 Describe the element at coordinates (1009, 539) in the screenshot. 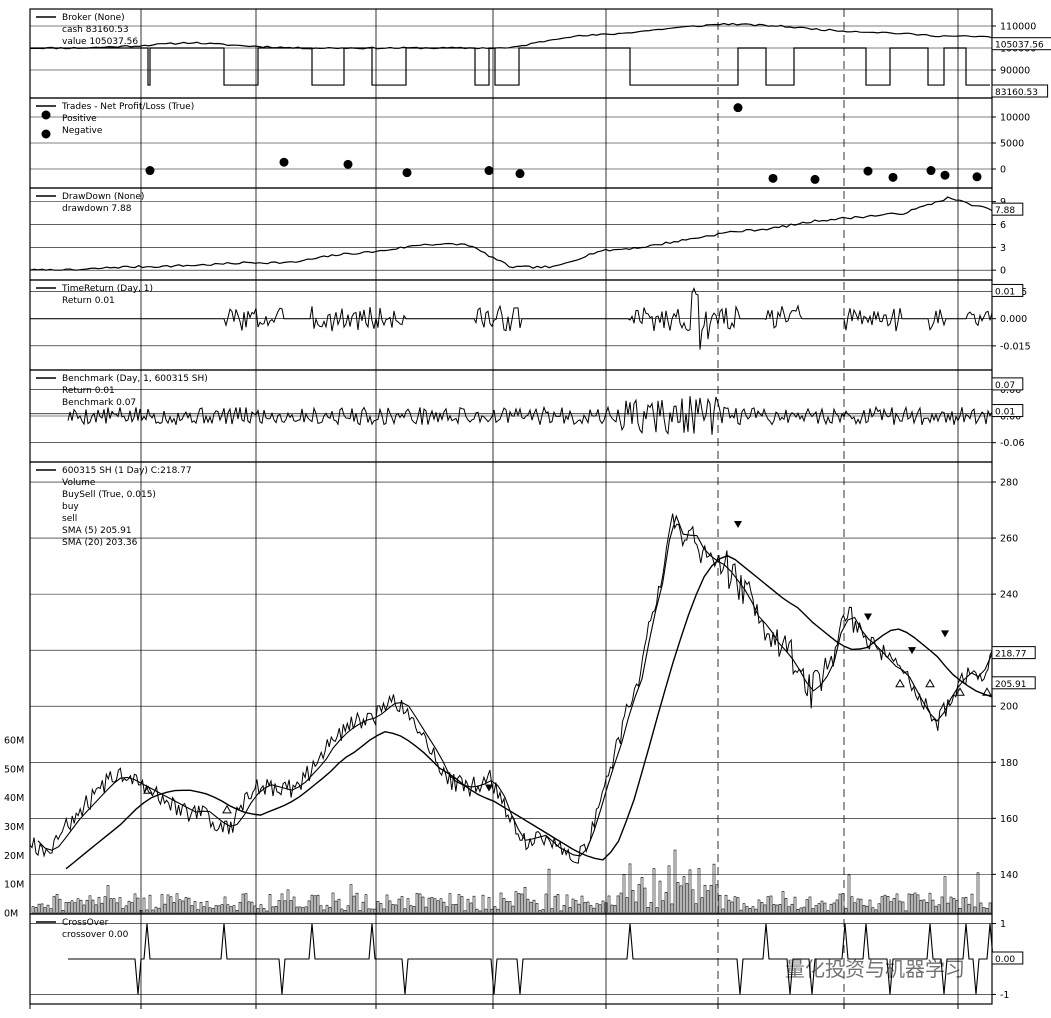

I see `y-tick-label: 260` at that location.